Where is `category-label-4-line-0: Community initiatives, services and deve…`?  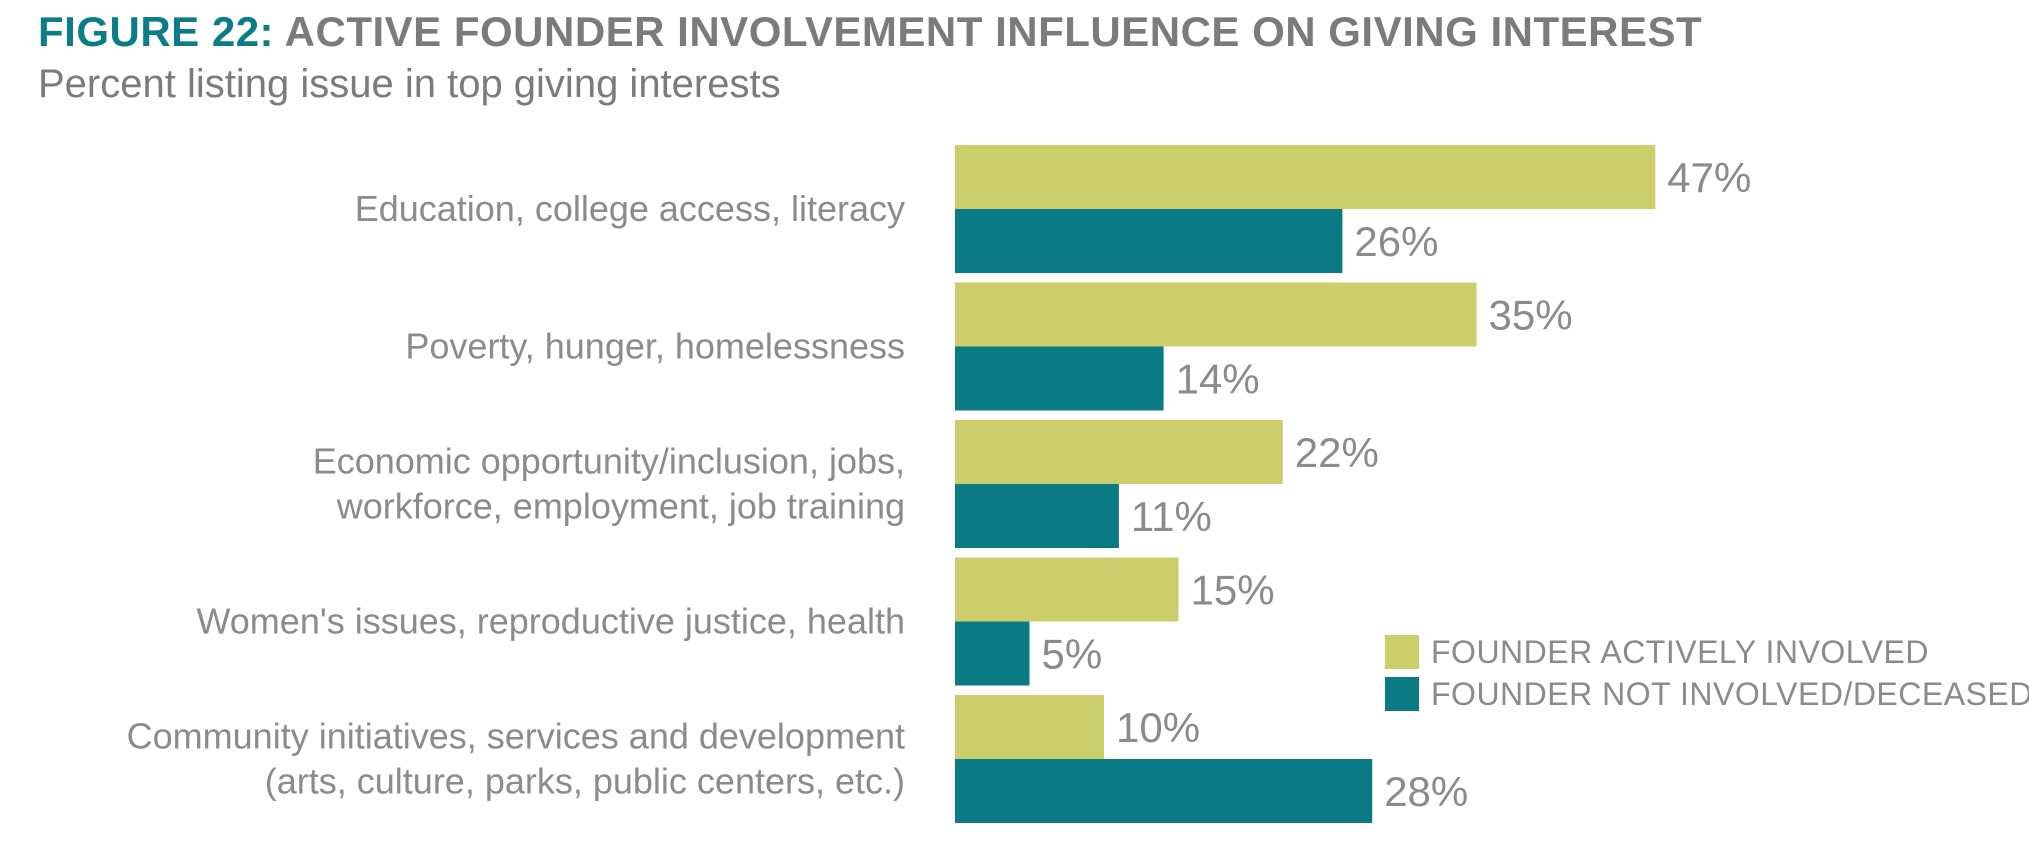 category-label-4-line-0: Community initiatives, services and deve… is located at coordinates (516, 736).